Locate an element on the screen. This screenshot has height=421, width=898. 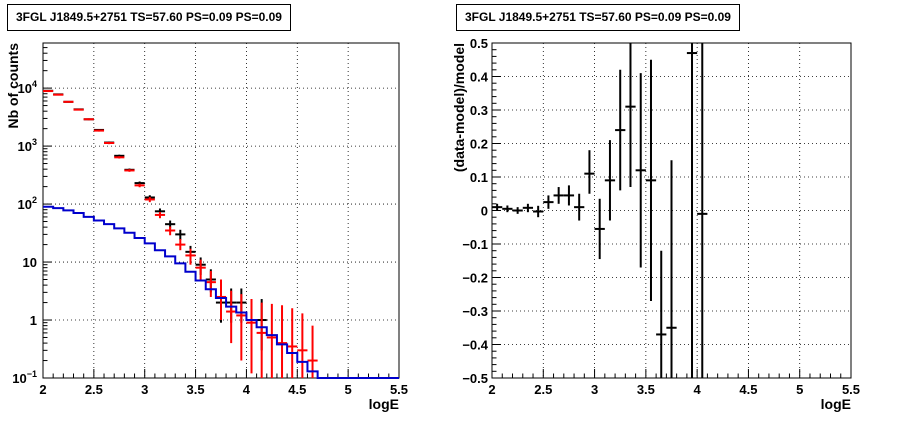
y-tick-label: 10² is located at coordinates (27, 203).